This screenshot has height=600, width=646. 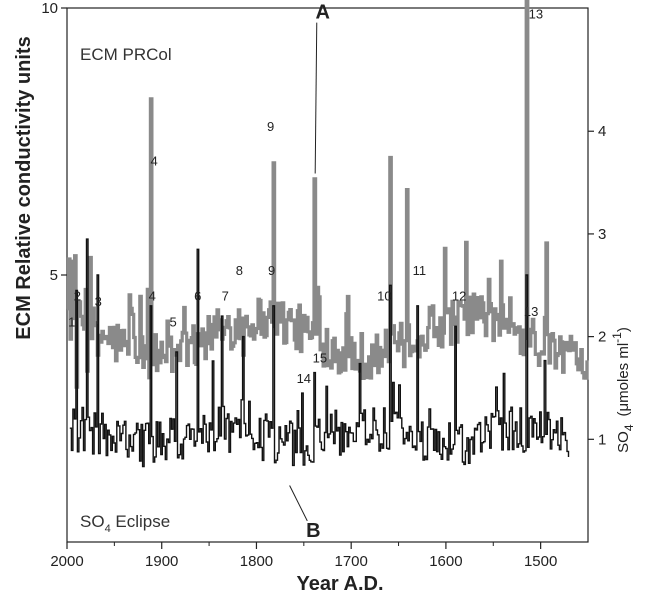 What do you see at coordinates (66, 561) in the screenshot?
I see `x-tick-label: 2000` at bounding box center [66, 561].